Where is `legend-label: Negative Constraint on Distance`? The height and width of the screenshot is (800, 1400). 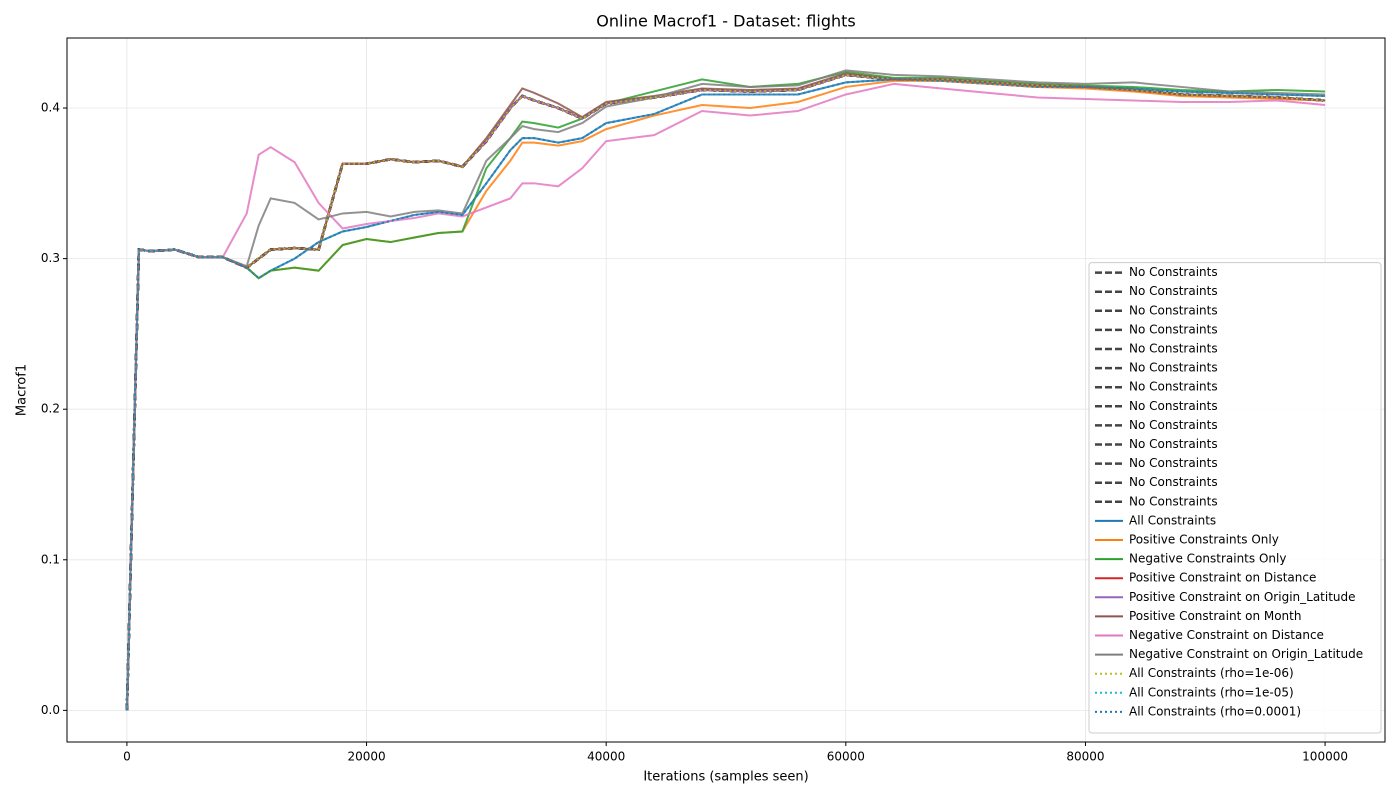
legend-label: Negative Constraint on Distance is located at coordinates (1226, 635).